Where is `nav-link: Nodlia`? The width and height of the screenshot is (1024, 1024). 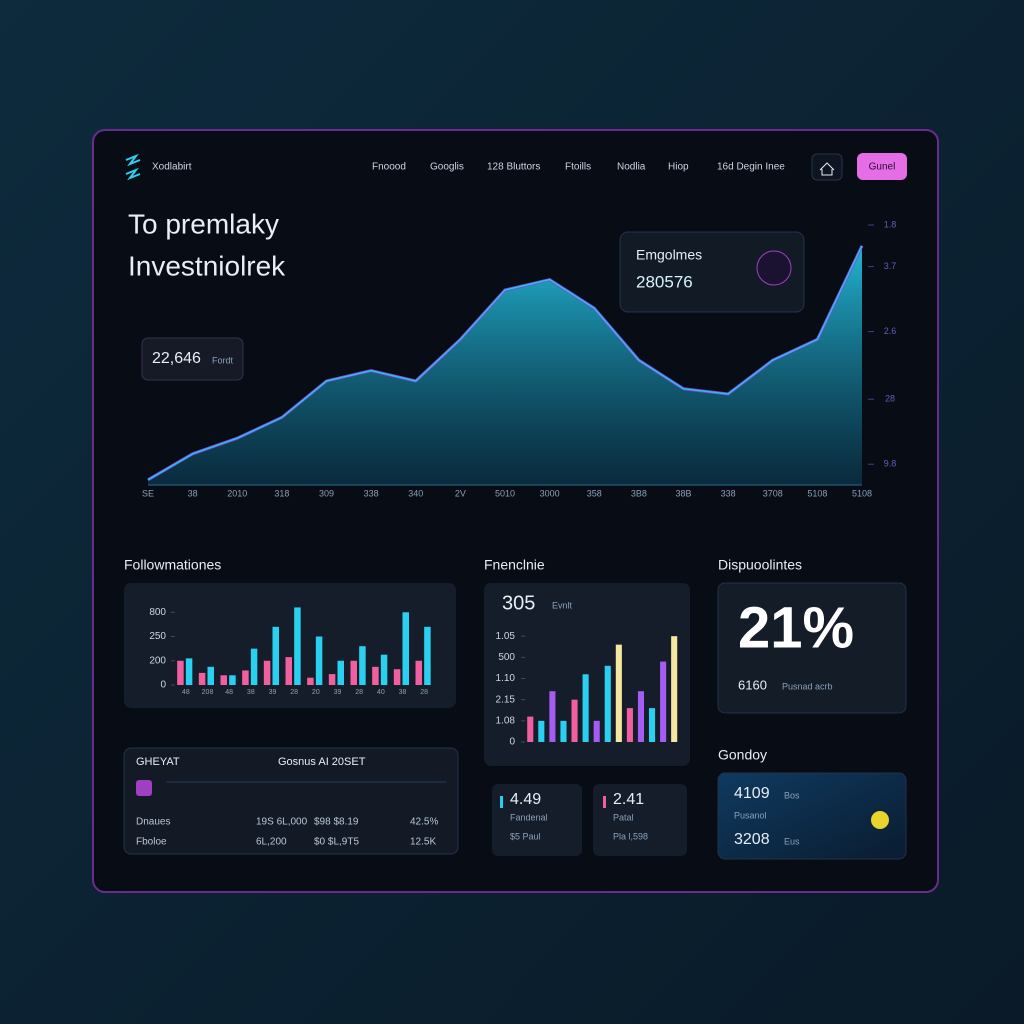
nav-link: Nodlia is located at coordinates (631, 167).